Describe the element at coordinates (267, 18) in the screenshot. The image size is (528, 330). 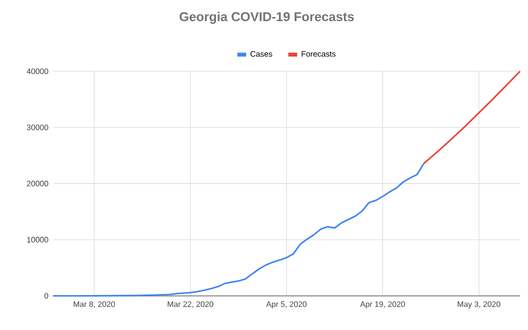
I see `chart-title: Georgia COVID-19 Forecasts` at that location.